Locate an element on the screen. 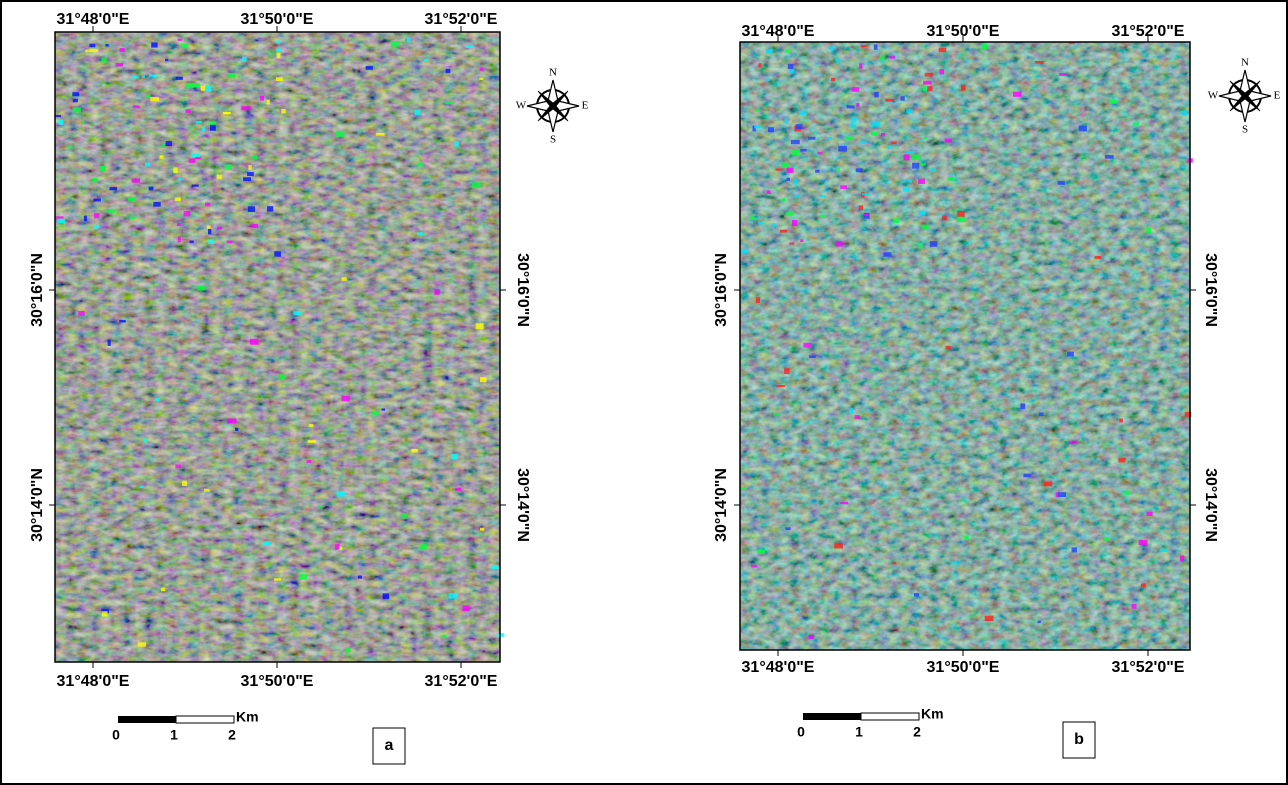  compass-e: E is located at coordinates (585, 106).